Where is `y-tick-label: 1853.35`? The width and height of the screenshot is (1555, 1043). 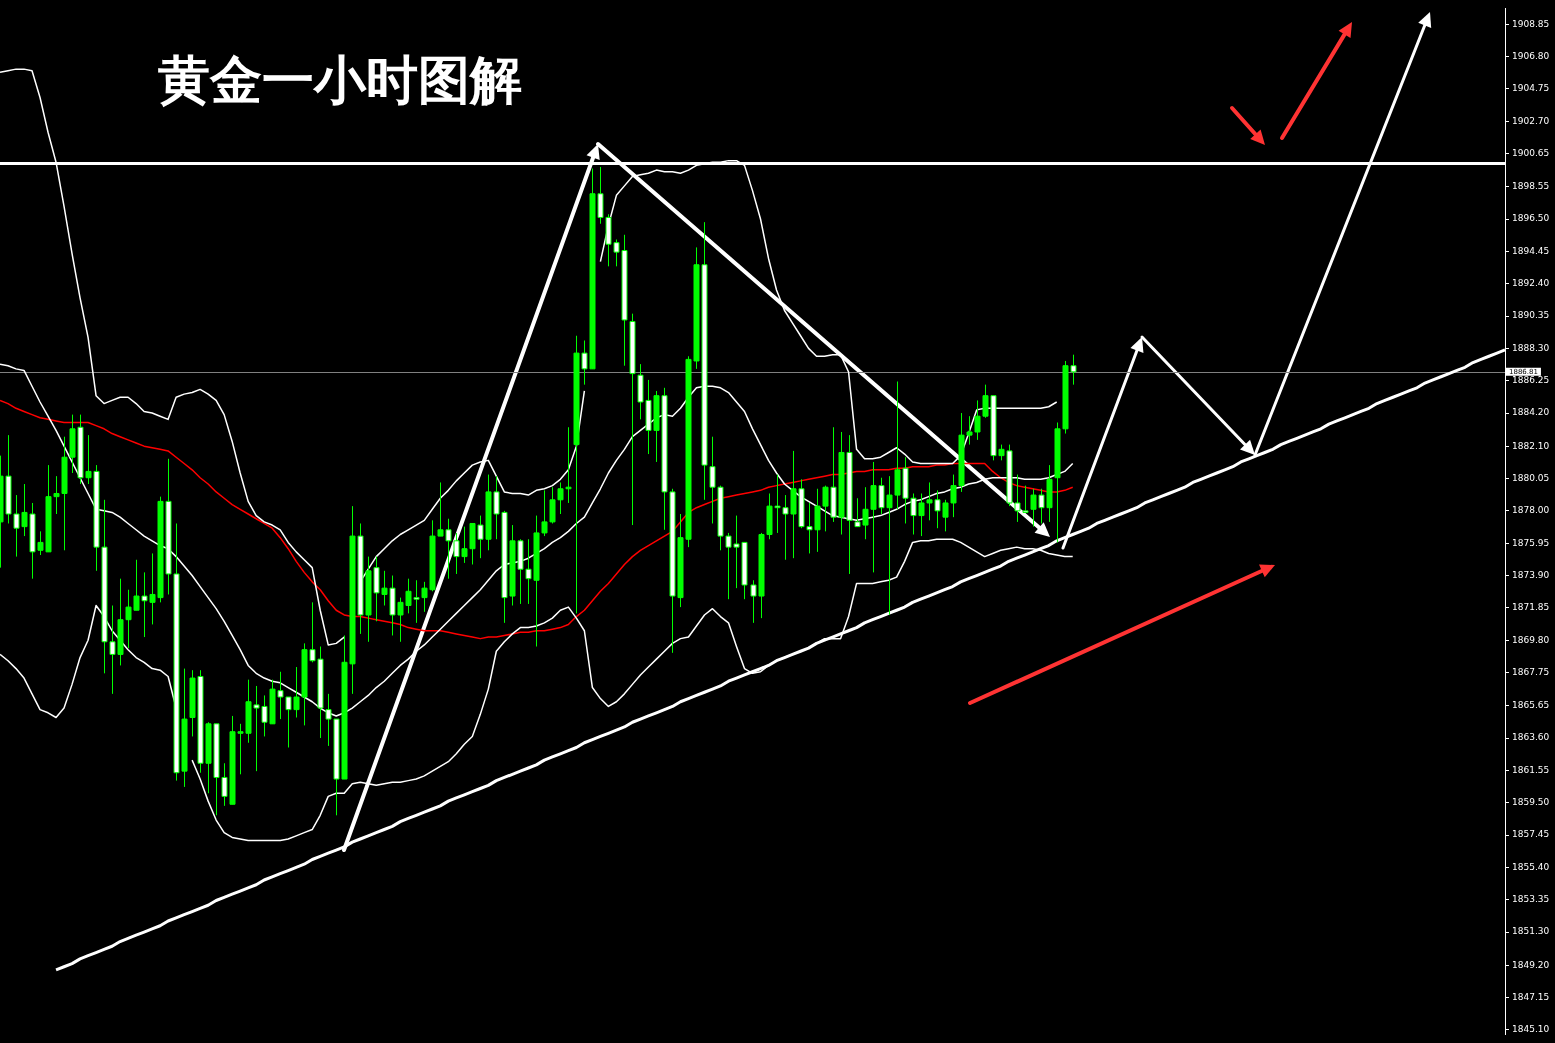 y-tick-label: 1853.35 is located at coordinates (1531, 899).